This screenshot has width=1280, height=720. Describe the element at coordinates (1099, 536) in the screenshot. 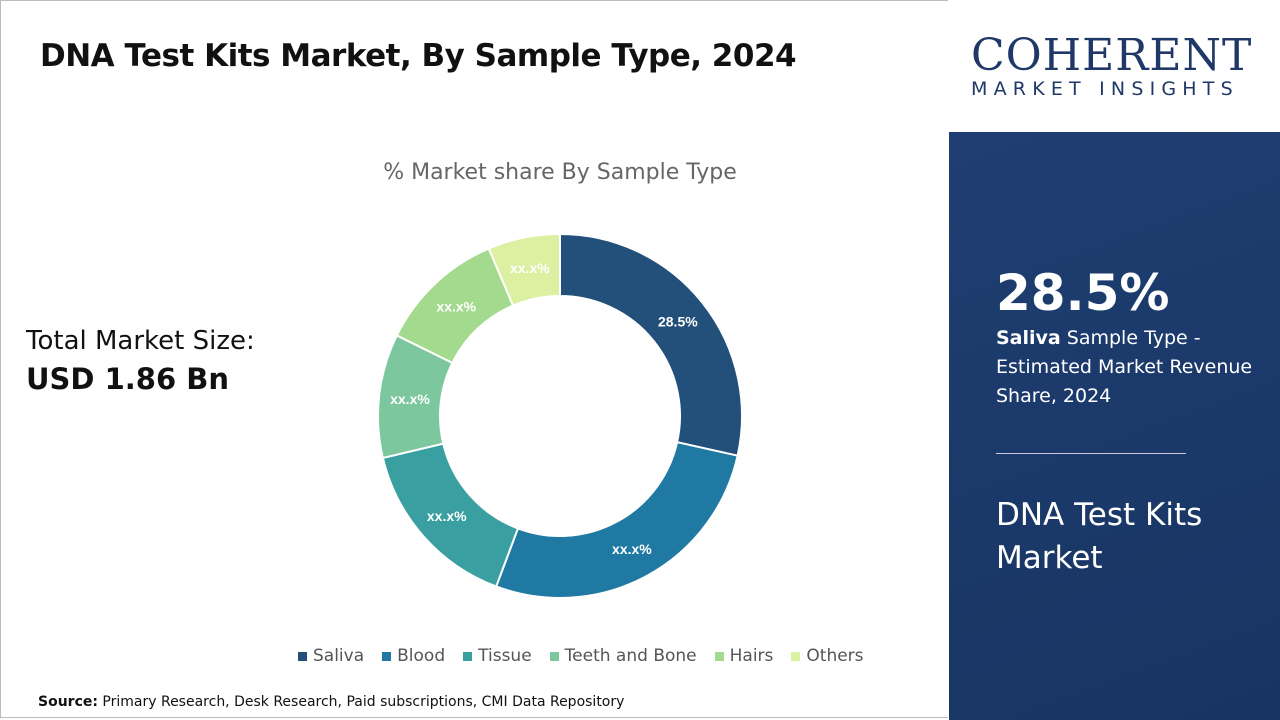

I see `market-name: DNA Test Kits Market` at that location.